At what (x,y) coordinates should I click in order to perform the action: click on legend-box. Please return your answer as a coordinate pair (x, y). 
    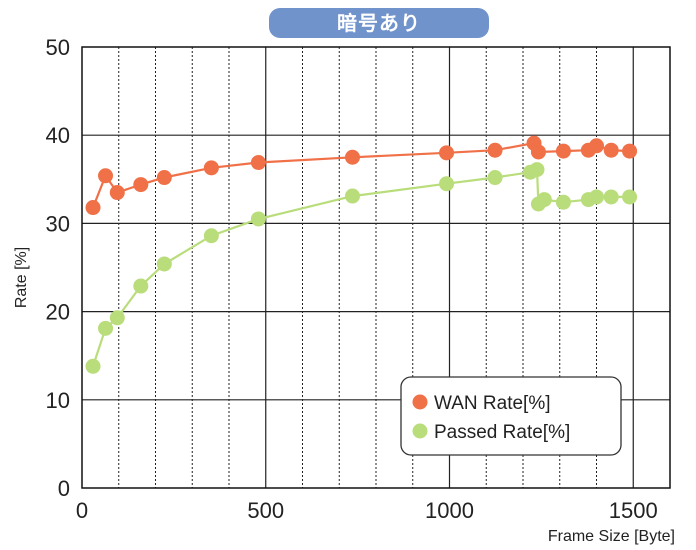
    Looking at the image, I should click on (511, 416).